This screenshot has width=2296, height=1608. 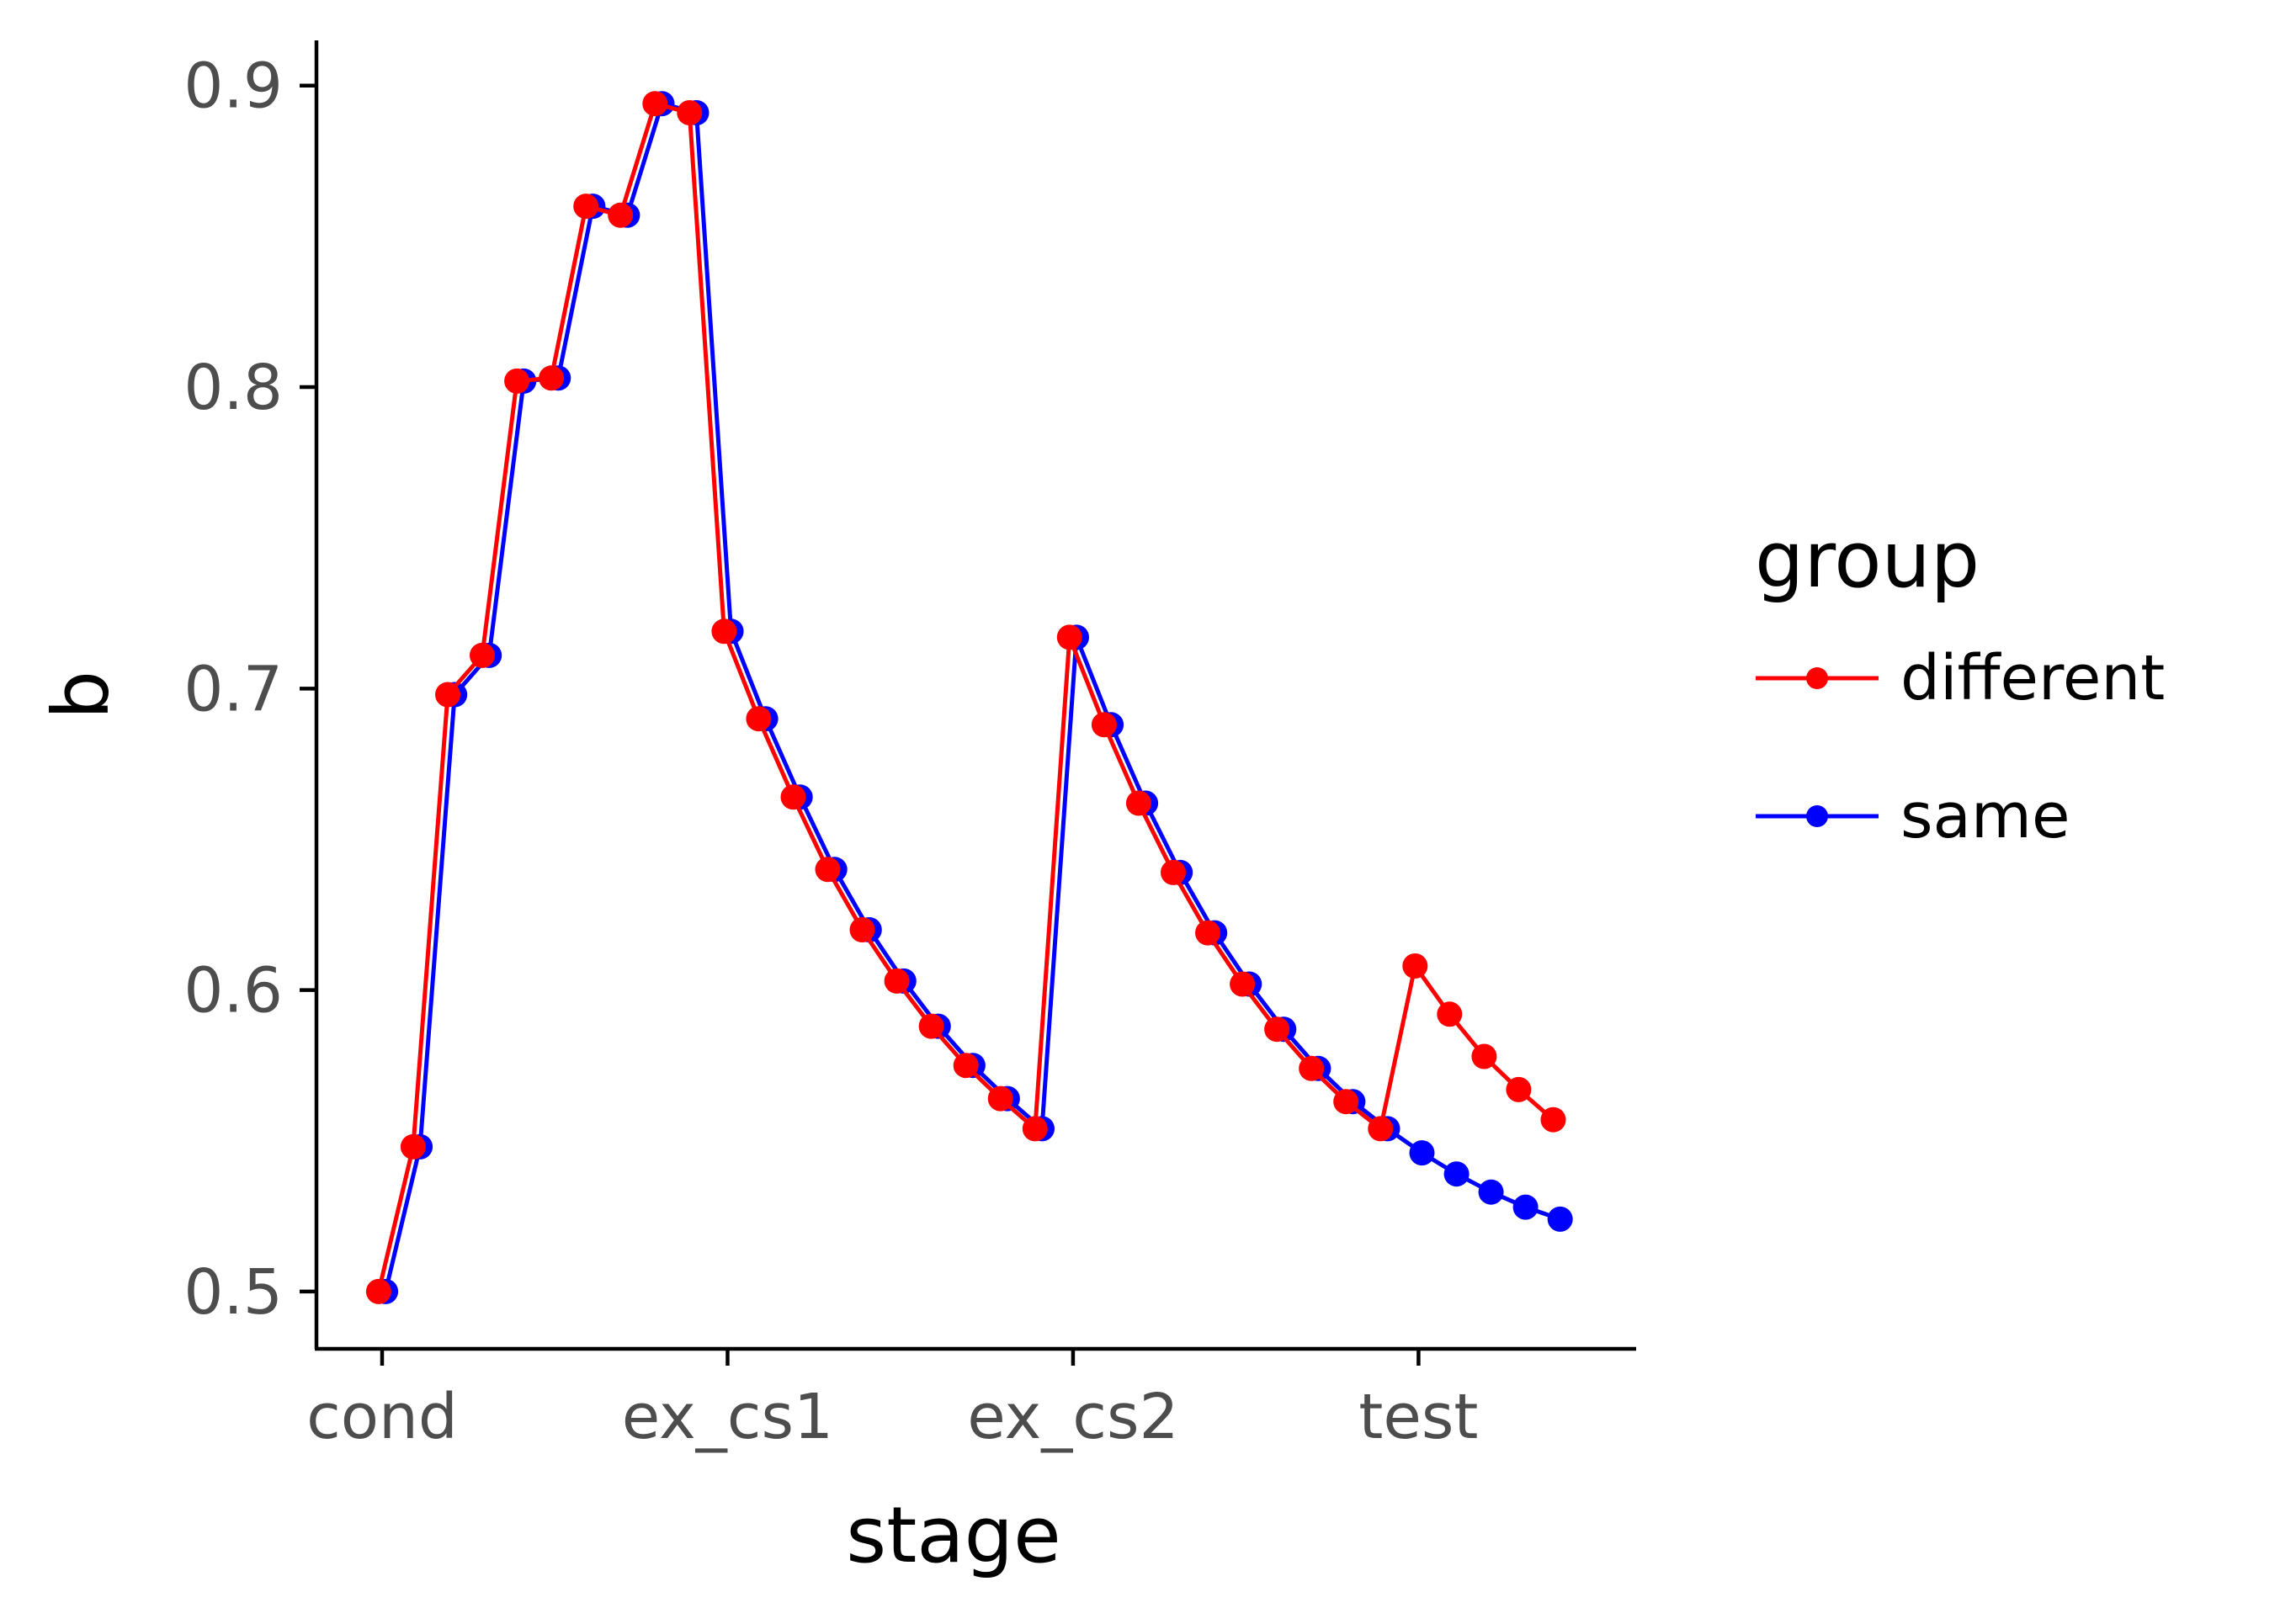 I want to click on y-tick-label: 0.9, so click(x=233, y=86).